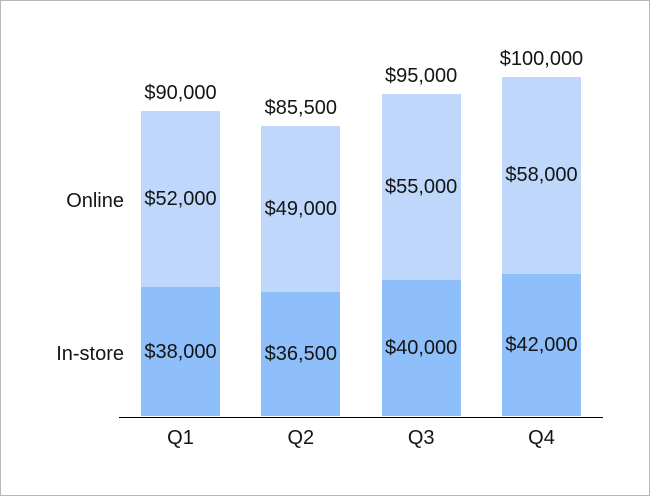 The image size is (650, 496). What do you see at coordinates (541, 58) in the screenshot?
I see `bar-total-label: $100,000` at bounding box center [541, 58].